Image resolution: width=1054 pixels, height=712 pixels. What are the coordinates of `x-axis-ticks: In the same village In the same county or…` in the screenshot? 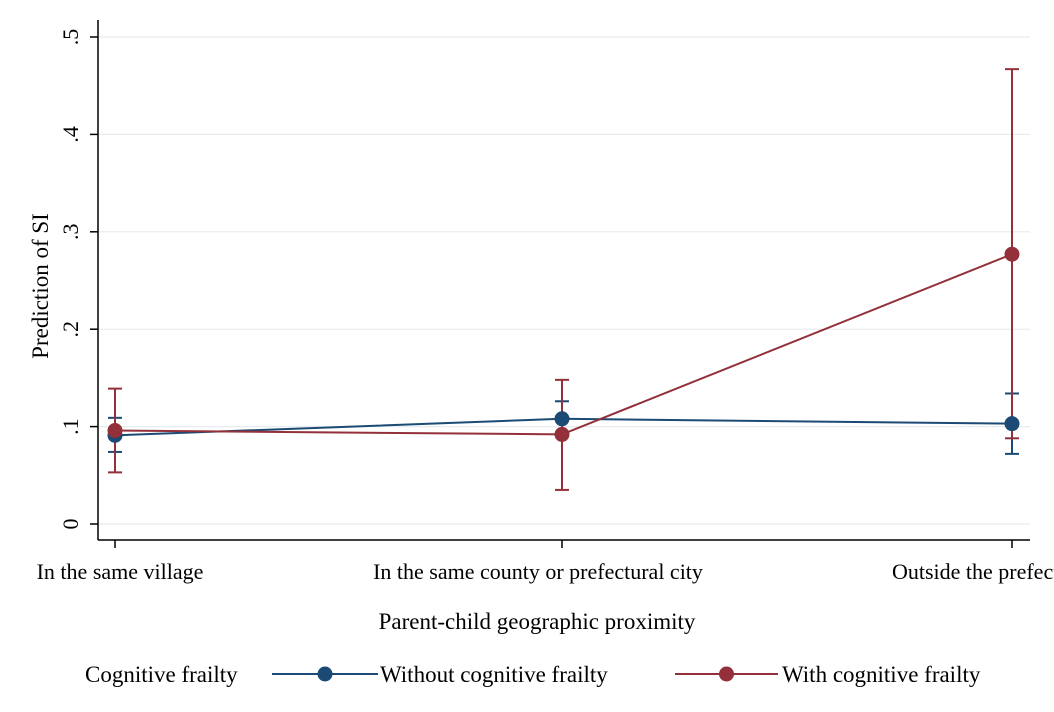 It's located at (545, 562).